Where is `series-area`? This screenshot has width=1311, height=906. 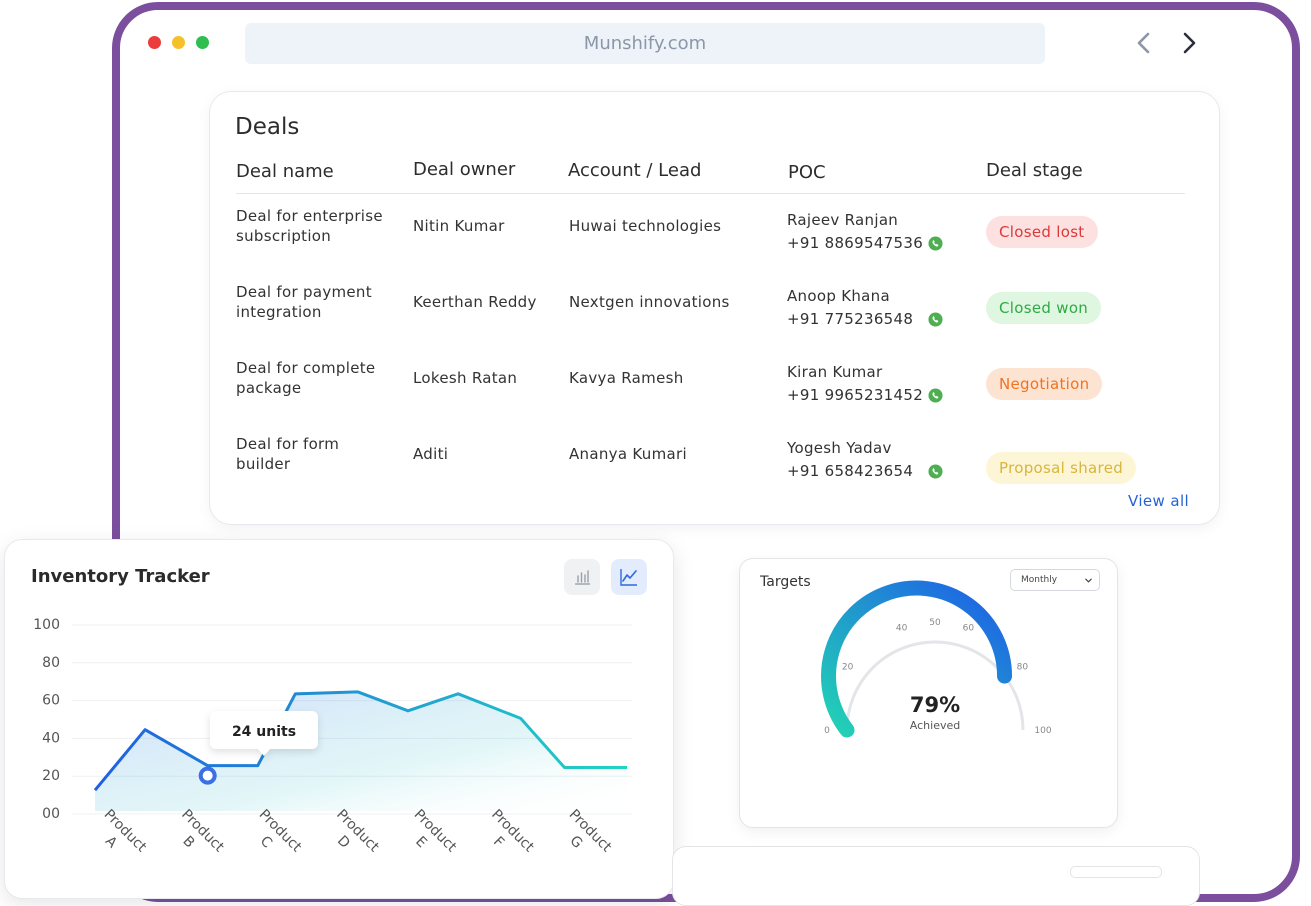
series-area is located at coordinates (361, 751).